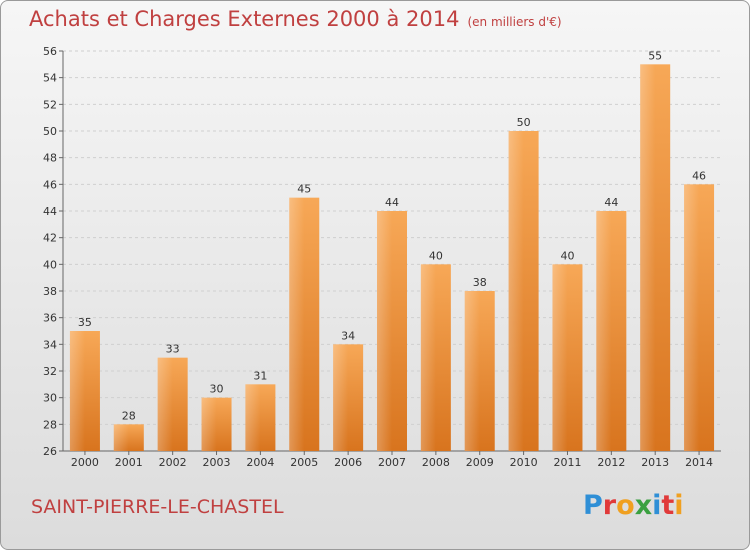  I want to click on x-tick-label: 2001, so click(129, 462).